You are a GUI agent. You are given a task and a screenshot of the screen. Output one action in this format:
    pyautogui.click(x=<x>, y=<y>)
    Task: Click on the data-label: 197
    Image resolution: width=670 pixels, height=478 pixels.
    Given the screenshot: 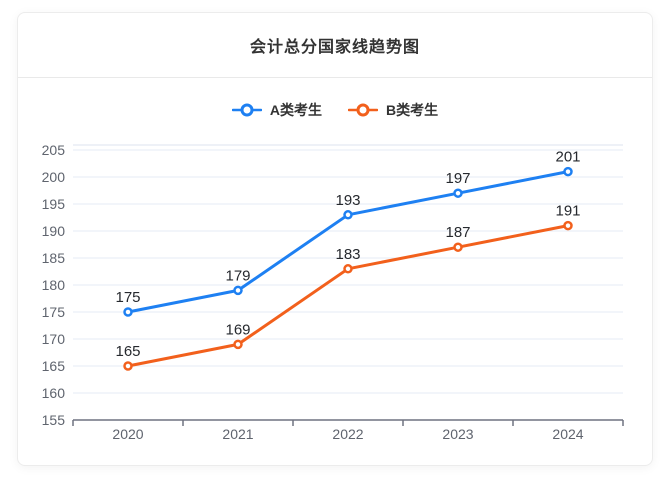 What is the action you would take?
    pyautogui.click(x=457, y=178)
    